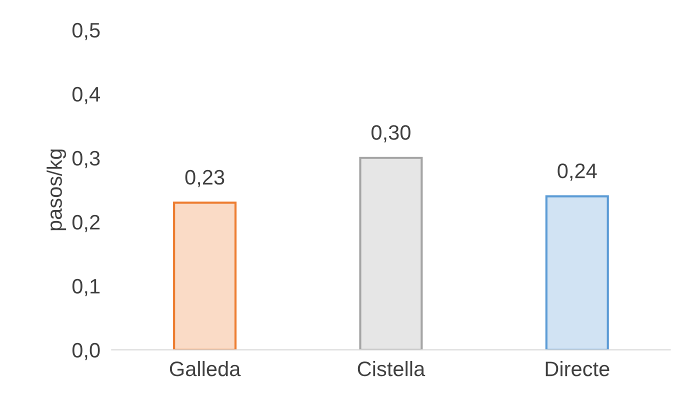 This screenshot has width=677, height=404. What do you see at coordinates (86, 159) in the screenshot?
I see `y-tick-label: 0,3` at bounding box center [86, 159].